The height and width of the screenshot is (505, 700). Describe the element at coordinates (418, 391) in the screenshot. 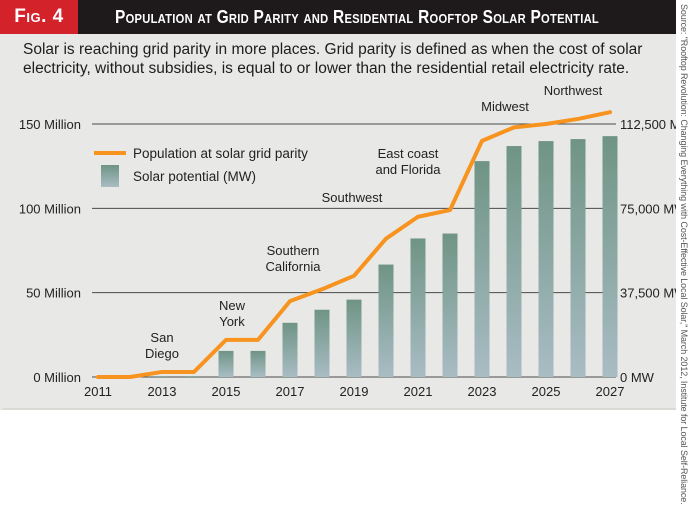

I see `x-tick-label: 2021` at that location.